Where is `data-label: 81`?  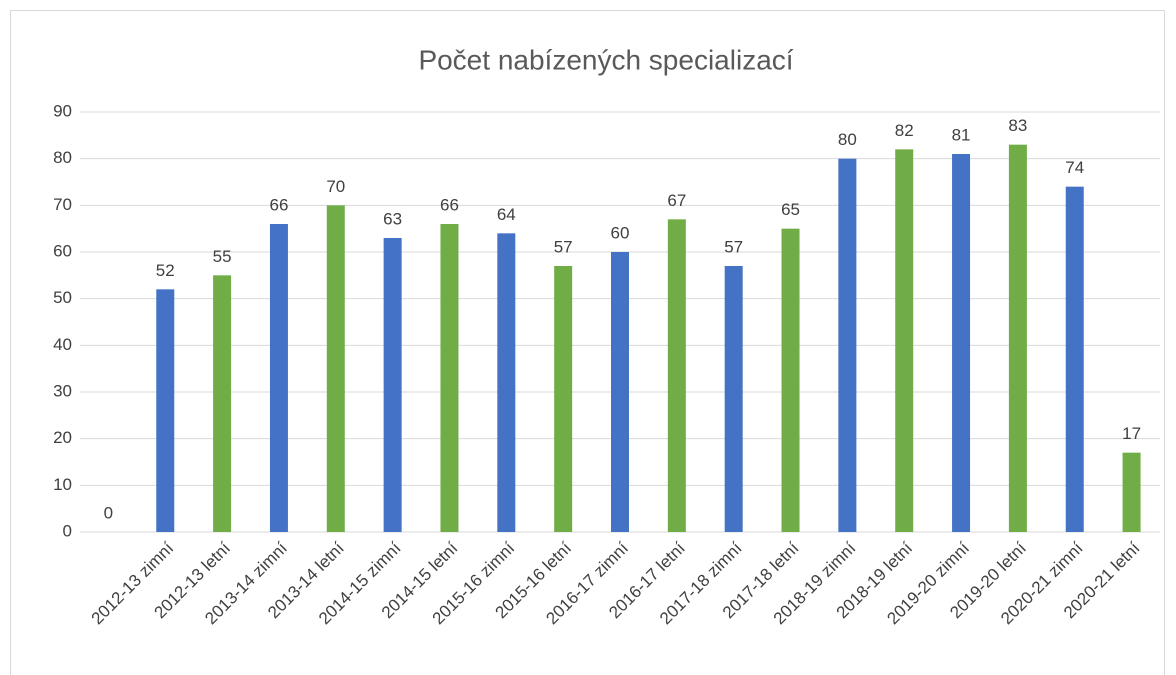 data-label: 81 is located at coordinates (961, 134).